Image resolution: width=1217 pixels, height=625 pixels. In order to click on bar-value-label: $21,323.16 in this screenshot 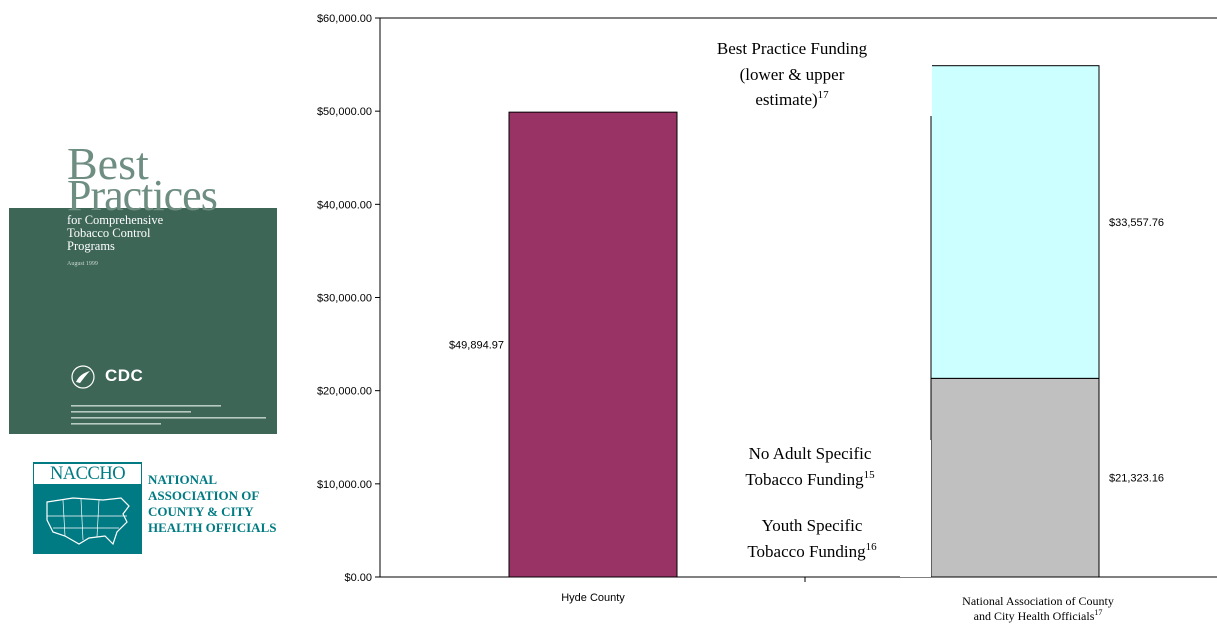, I will do `click(1136, 479)`.